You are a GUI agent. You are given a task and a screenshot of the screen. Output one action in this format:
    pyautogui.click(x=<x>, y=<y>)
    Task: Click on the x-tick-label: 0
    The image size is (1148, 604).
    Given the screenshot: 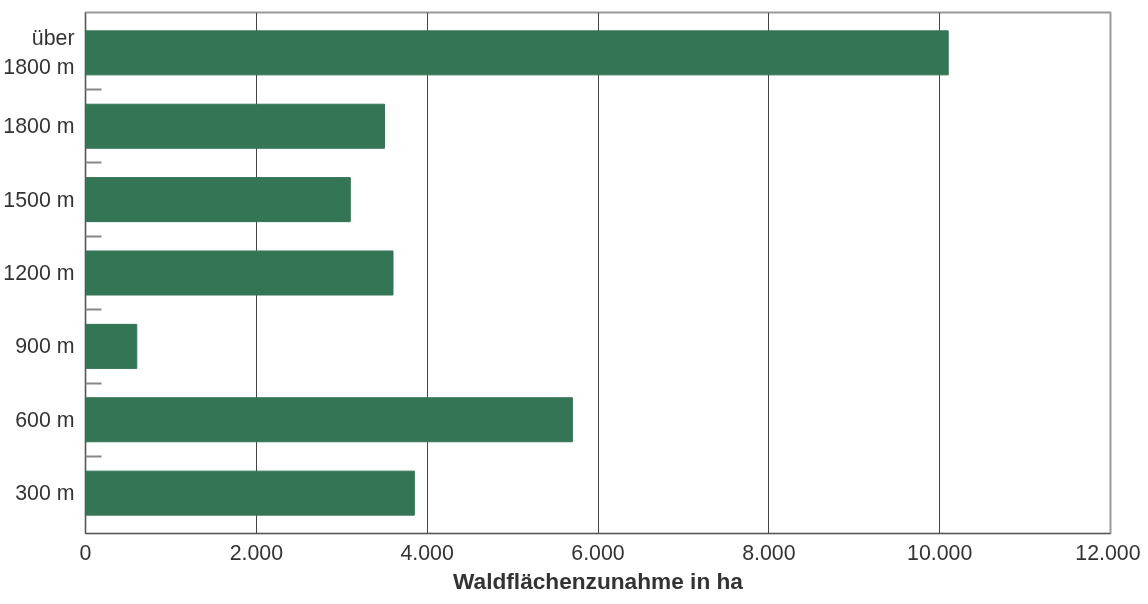 What is the action you would take?
    pyautogui.click(x=85, y=552)
    